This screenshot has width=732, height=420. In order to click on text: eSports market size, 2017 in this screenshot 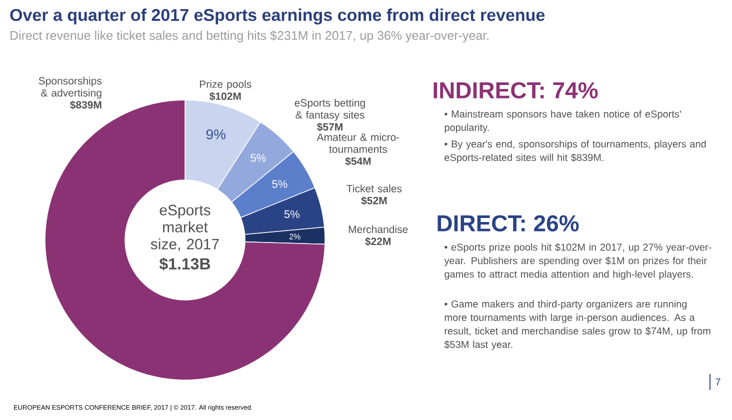, I will do `click(184, 228)`.